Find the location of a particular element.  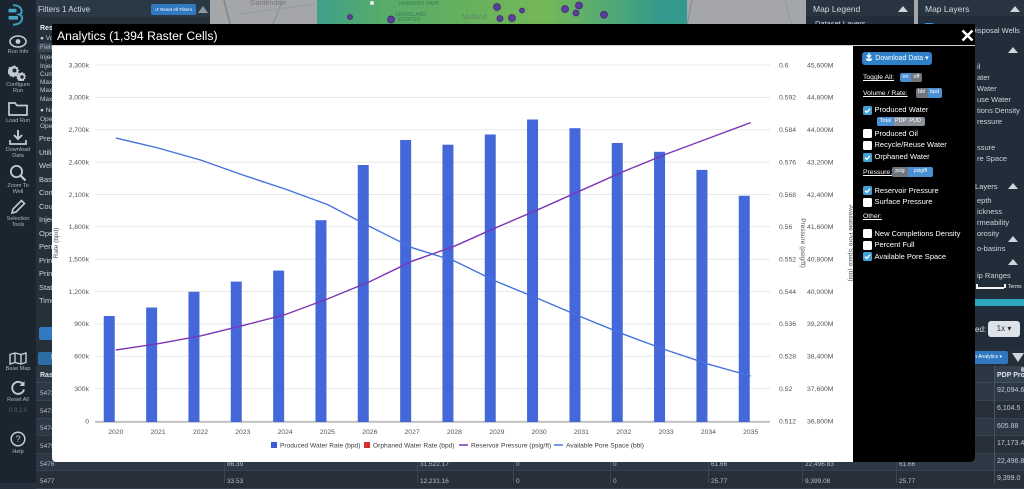

svg-text: 36,800M is located at coordinates (820, 421).